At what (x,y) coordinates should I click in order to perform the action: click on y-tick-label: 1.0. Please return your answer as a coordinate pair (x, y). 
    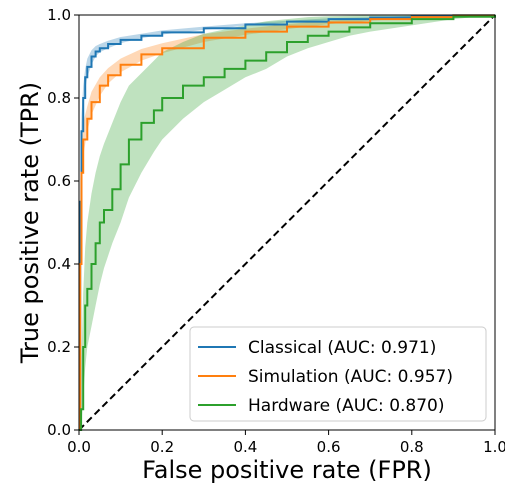
    Looking at the image, I should click on (59, 15).